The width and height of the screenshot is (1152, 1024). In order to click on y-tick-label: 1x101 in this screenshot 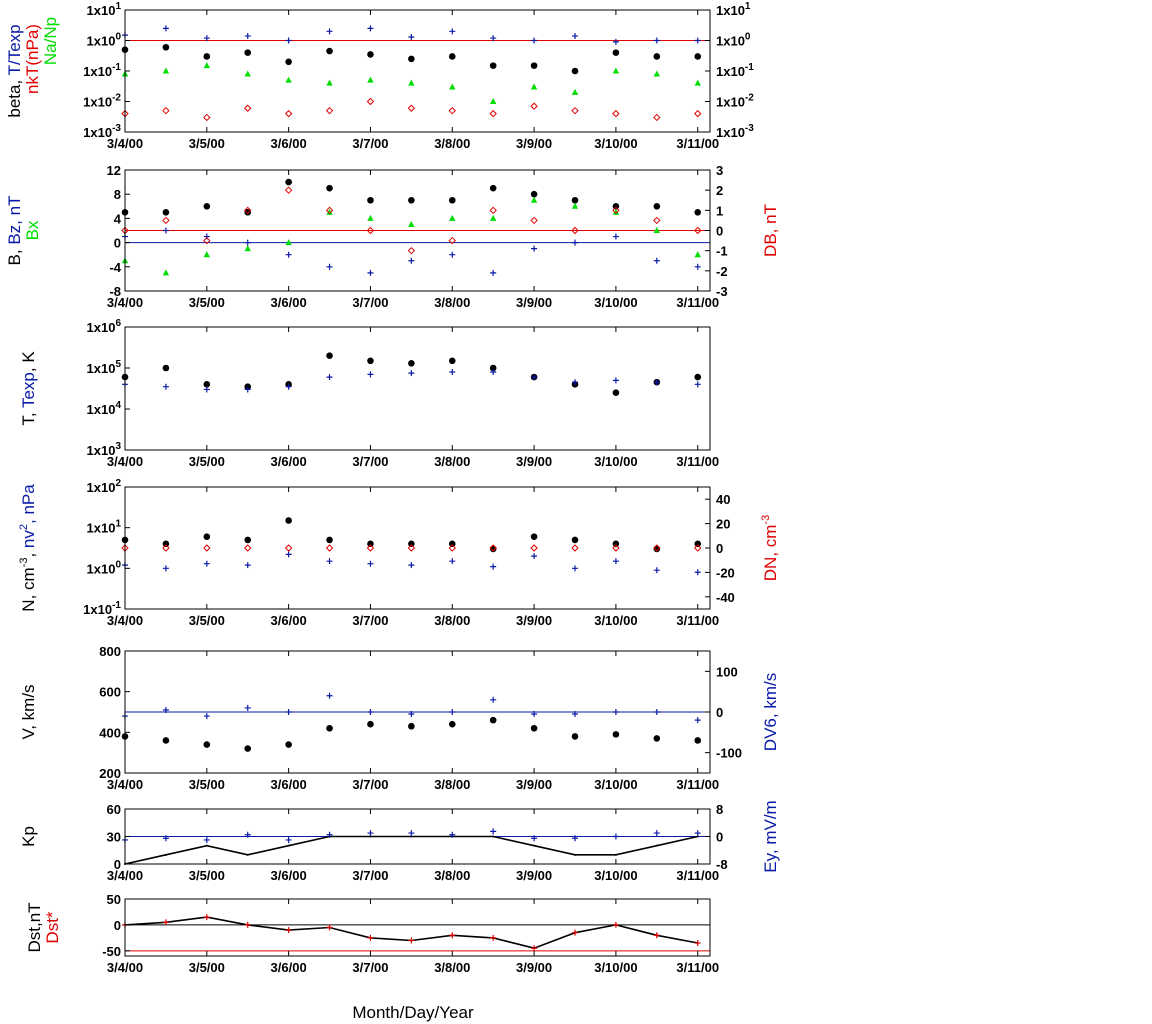, I will do `click(104, 9)`.